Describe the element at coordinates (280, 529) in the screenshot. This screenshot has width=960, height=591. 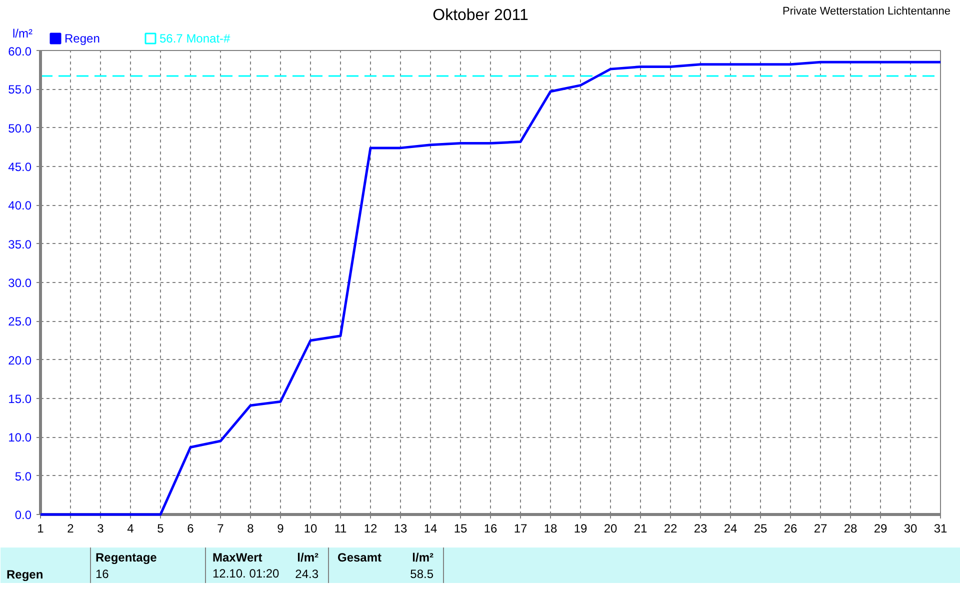
I see `x-tick-label: 9` at that location.